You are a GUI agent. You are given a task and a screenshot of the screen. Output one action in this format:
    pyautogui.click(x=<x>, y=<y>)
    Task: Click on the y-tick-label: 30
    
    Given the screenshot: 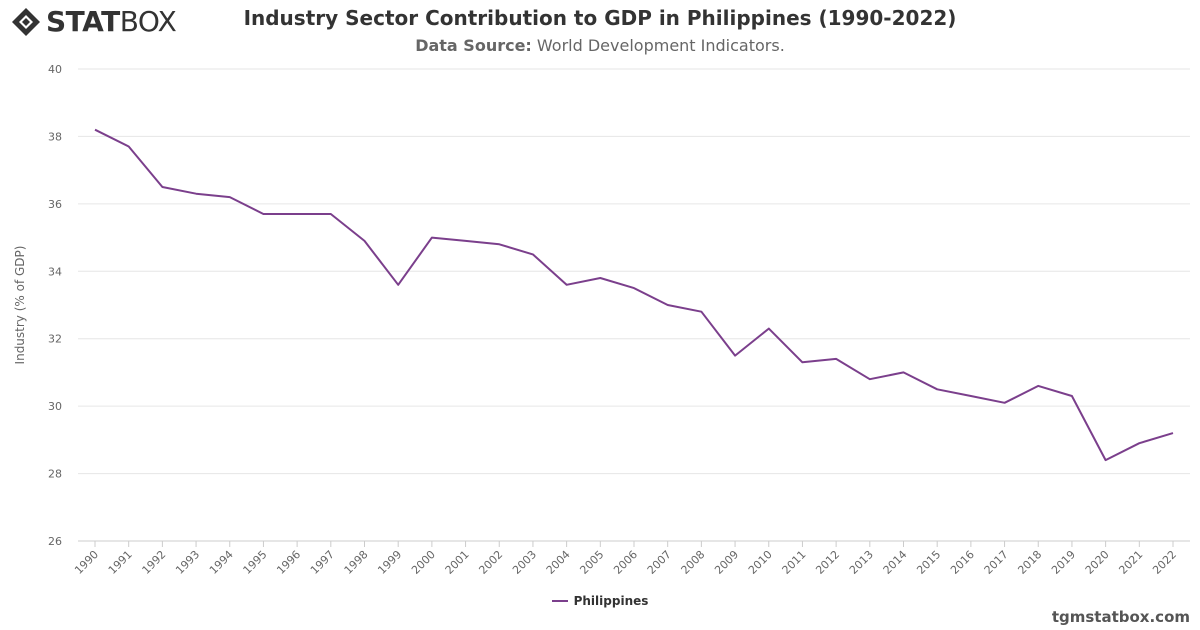 What is the action you would take?
    pyautogui.click(x=55, y=406)
    